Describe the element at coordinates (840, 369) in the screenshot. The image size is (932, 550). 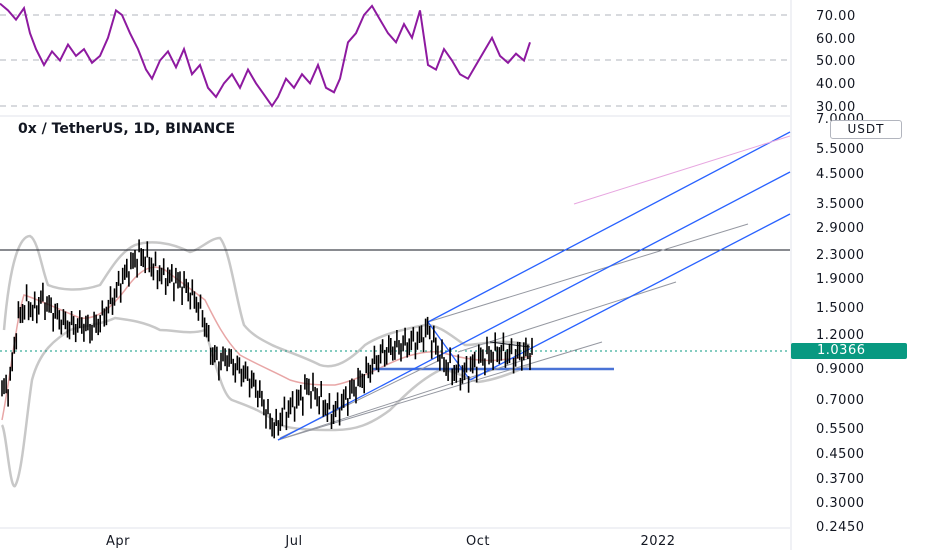
I see `price-tick-label: 0.9000` at that location.